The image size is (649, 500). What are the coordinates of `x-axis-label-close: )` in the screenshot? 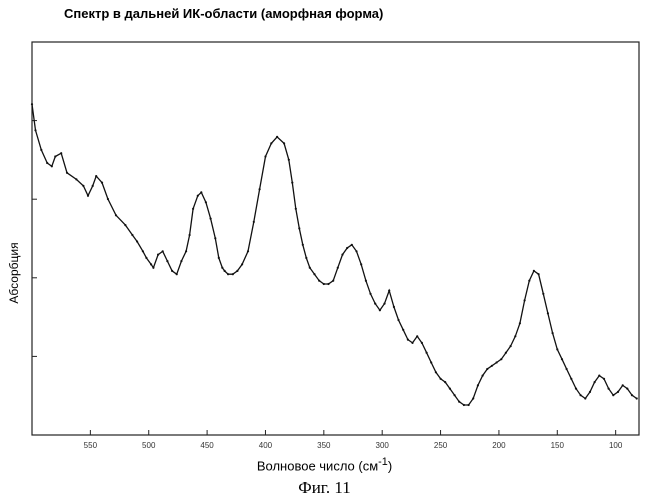 It's located at (390, 465).